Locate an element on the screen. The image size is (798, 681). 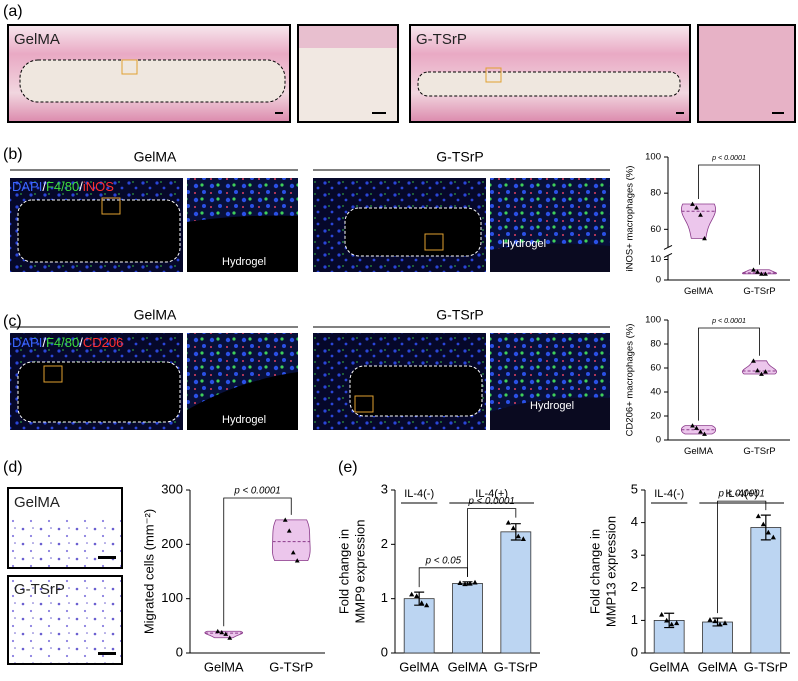
y-axis-label: iNOS+ macrophages (%) is located at coordinates (630, 219).